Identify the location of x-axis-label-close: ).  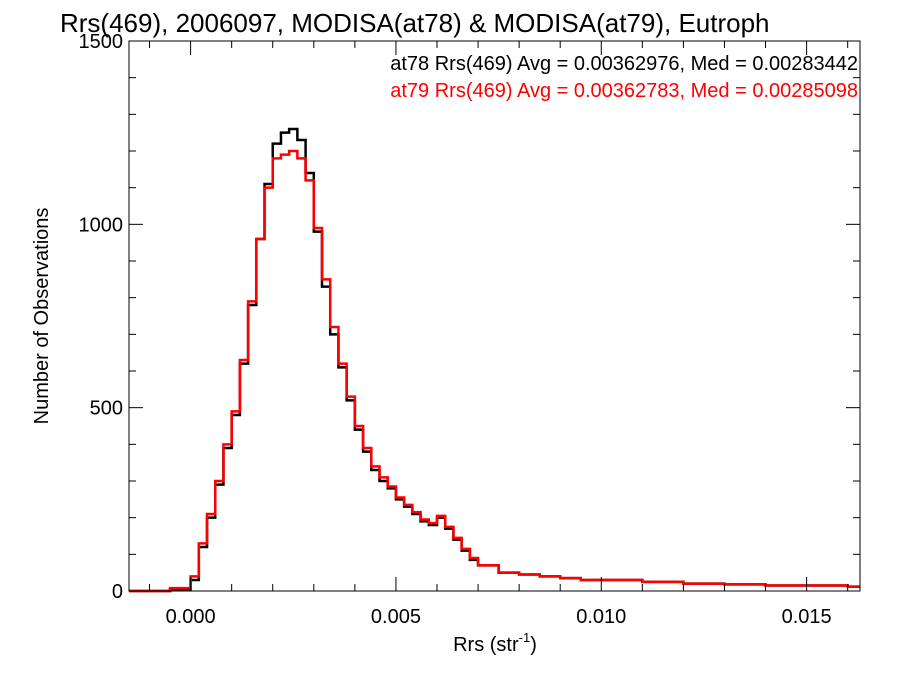
(533, 645).